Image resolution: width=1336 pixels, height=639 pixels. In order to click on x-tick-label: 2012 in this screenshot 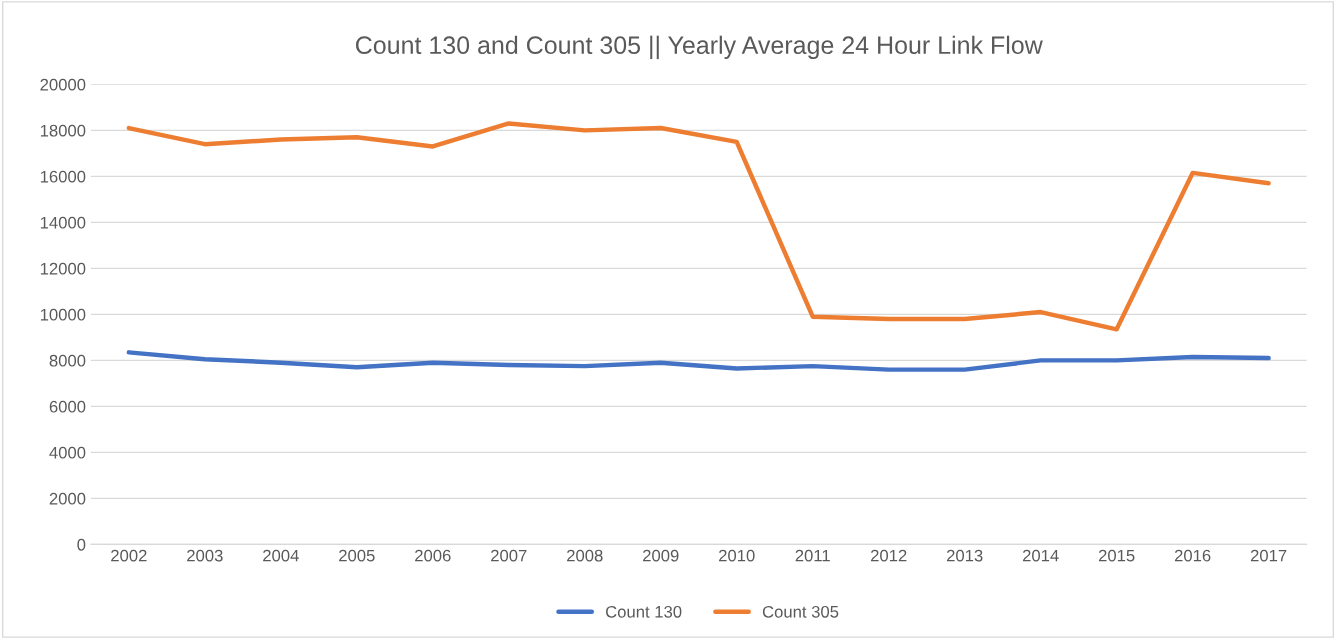, I will do `click(888, 555)`.